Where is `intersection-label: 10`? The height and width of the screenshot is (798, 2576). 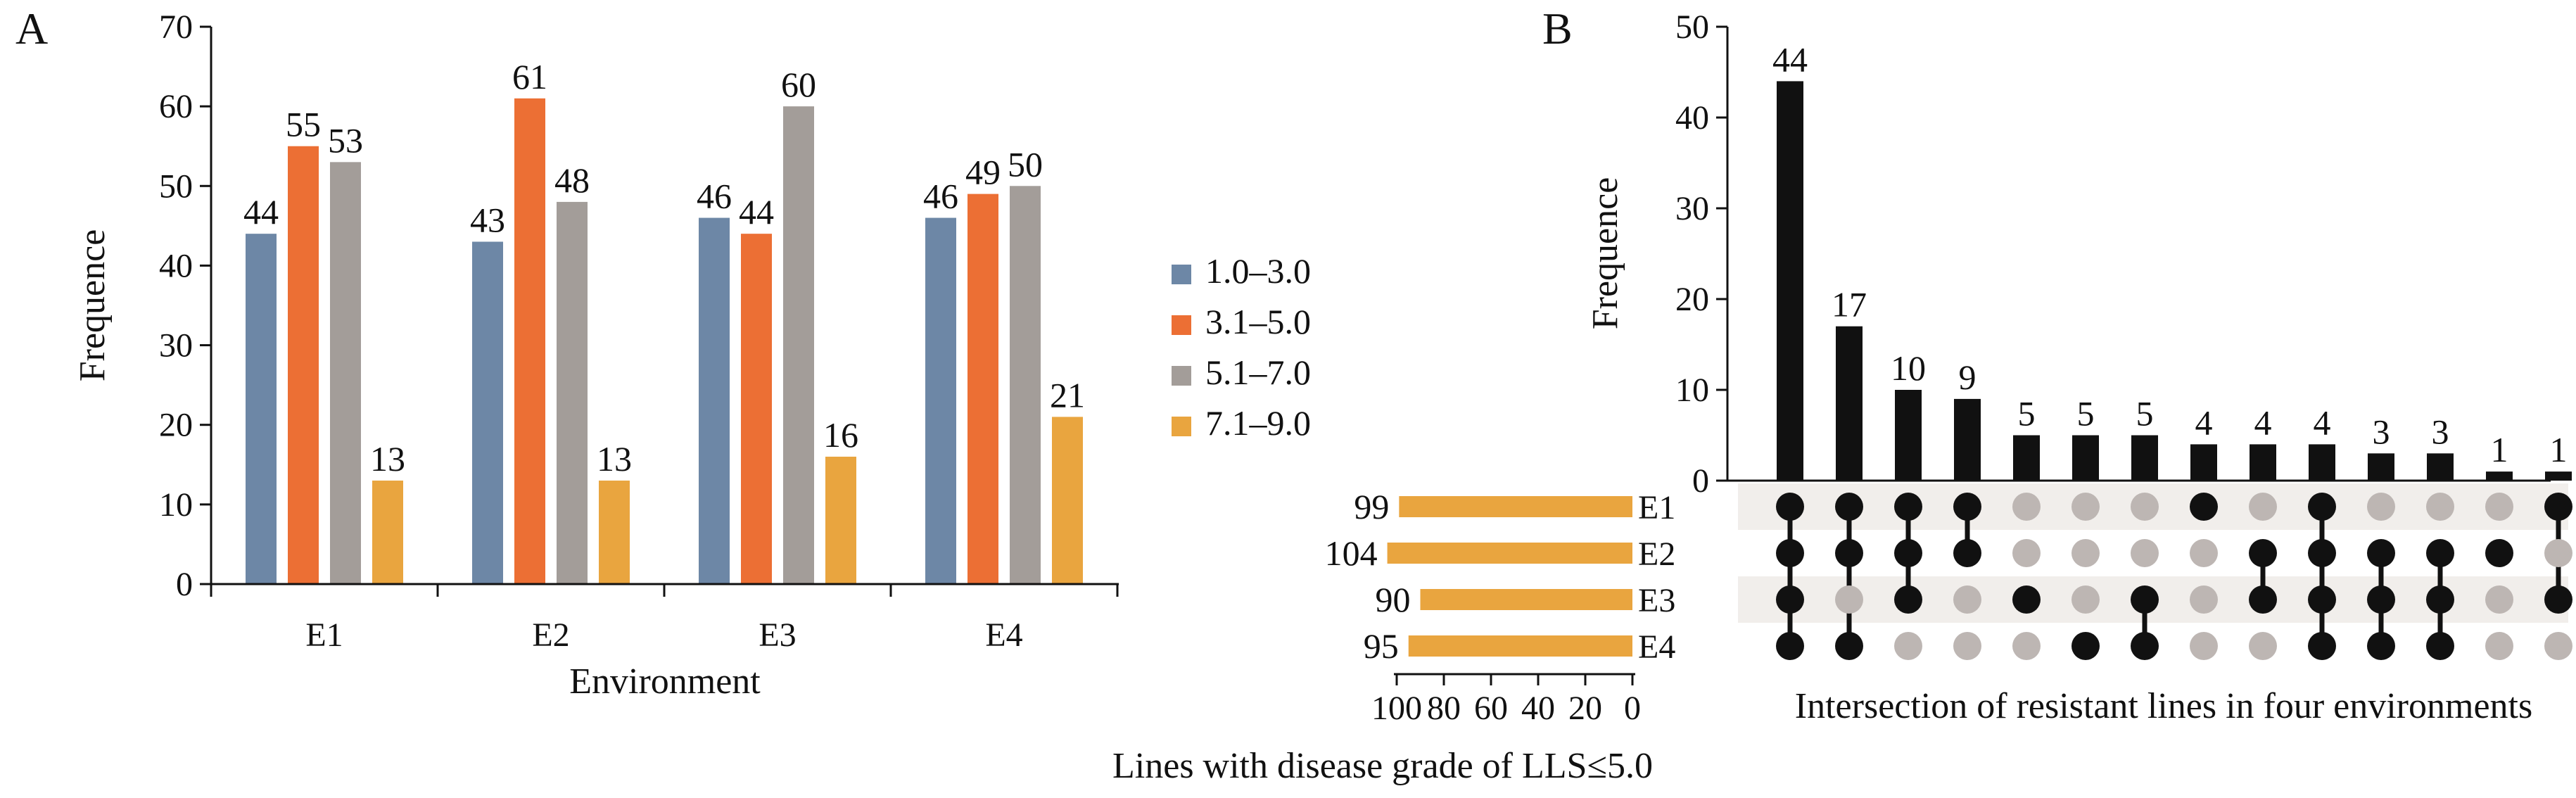
intersection-label: 10 is located at coordinates (1908, 368).